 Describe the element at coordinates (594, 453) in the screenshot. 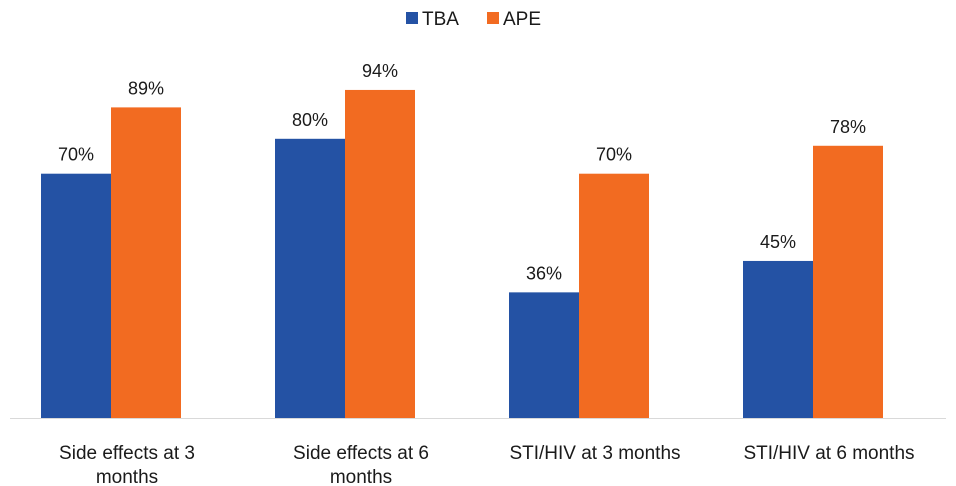

I see `category-label-2: STI/HIV at 3 months` at that location.